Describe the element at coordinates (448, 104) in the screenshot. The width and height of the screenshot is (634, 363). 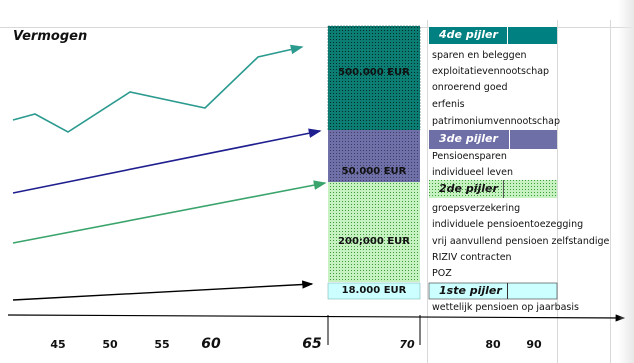
I see `list-item-4de: erfenis` at that location.